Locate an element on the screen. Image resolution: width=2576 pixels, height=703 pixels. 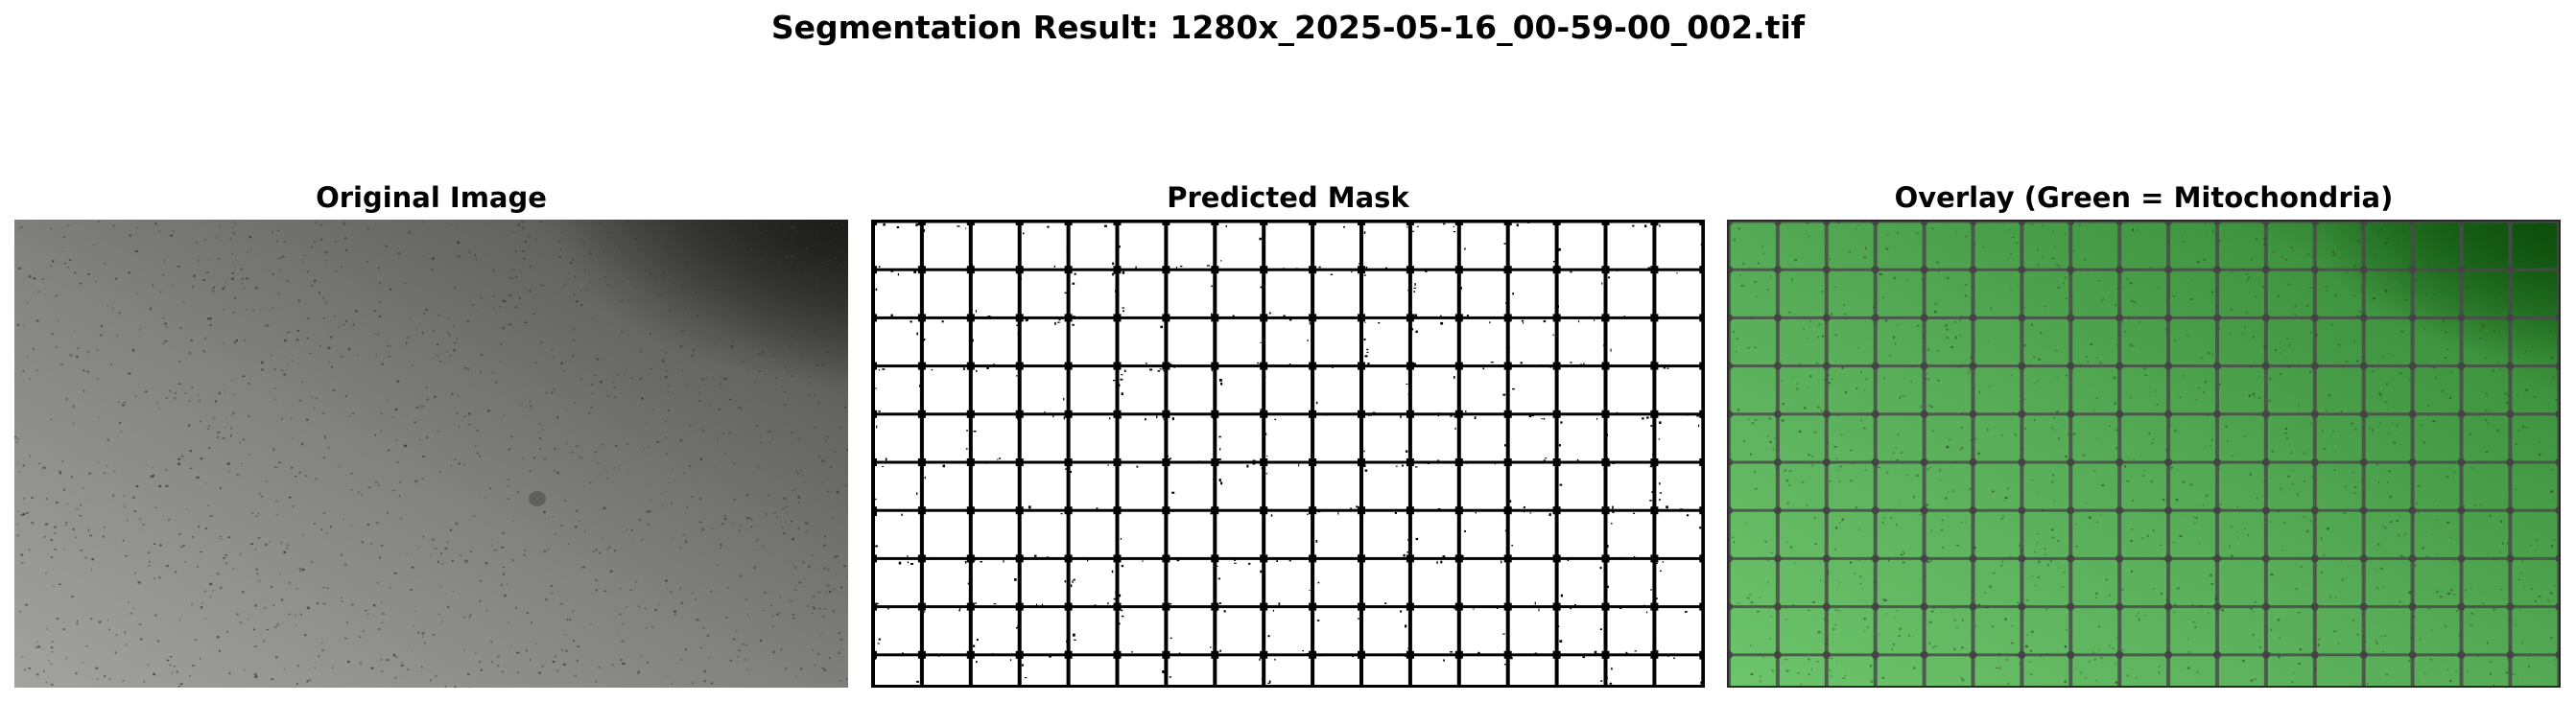
predicted-mask-title: Predicted Mask is located at coordinates (1288, 198).